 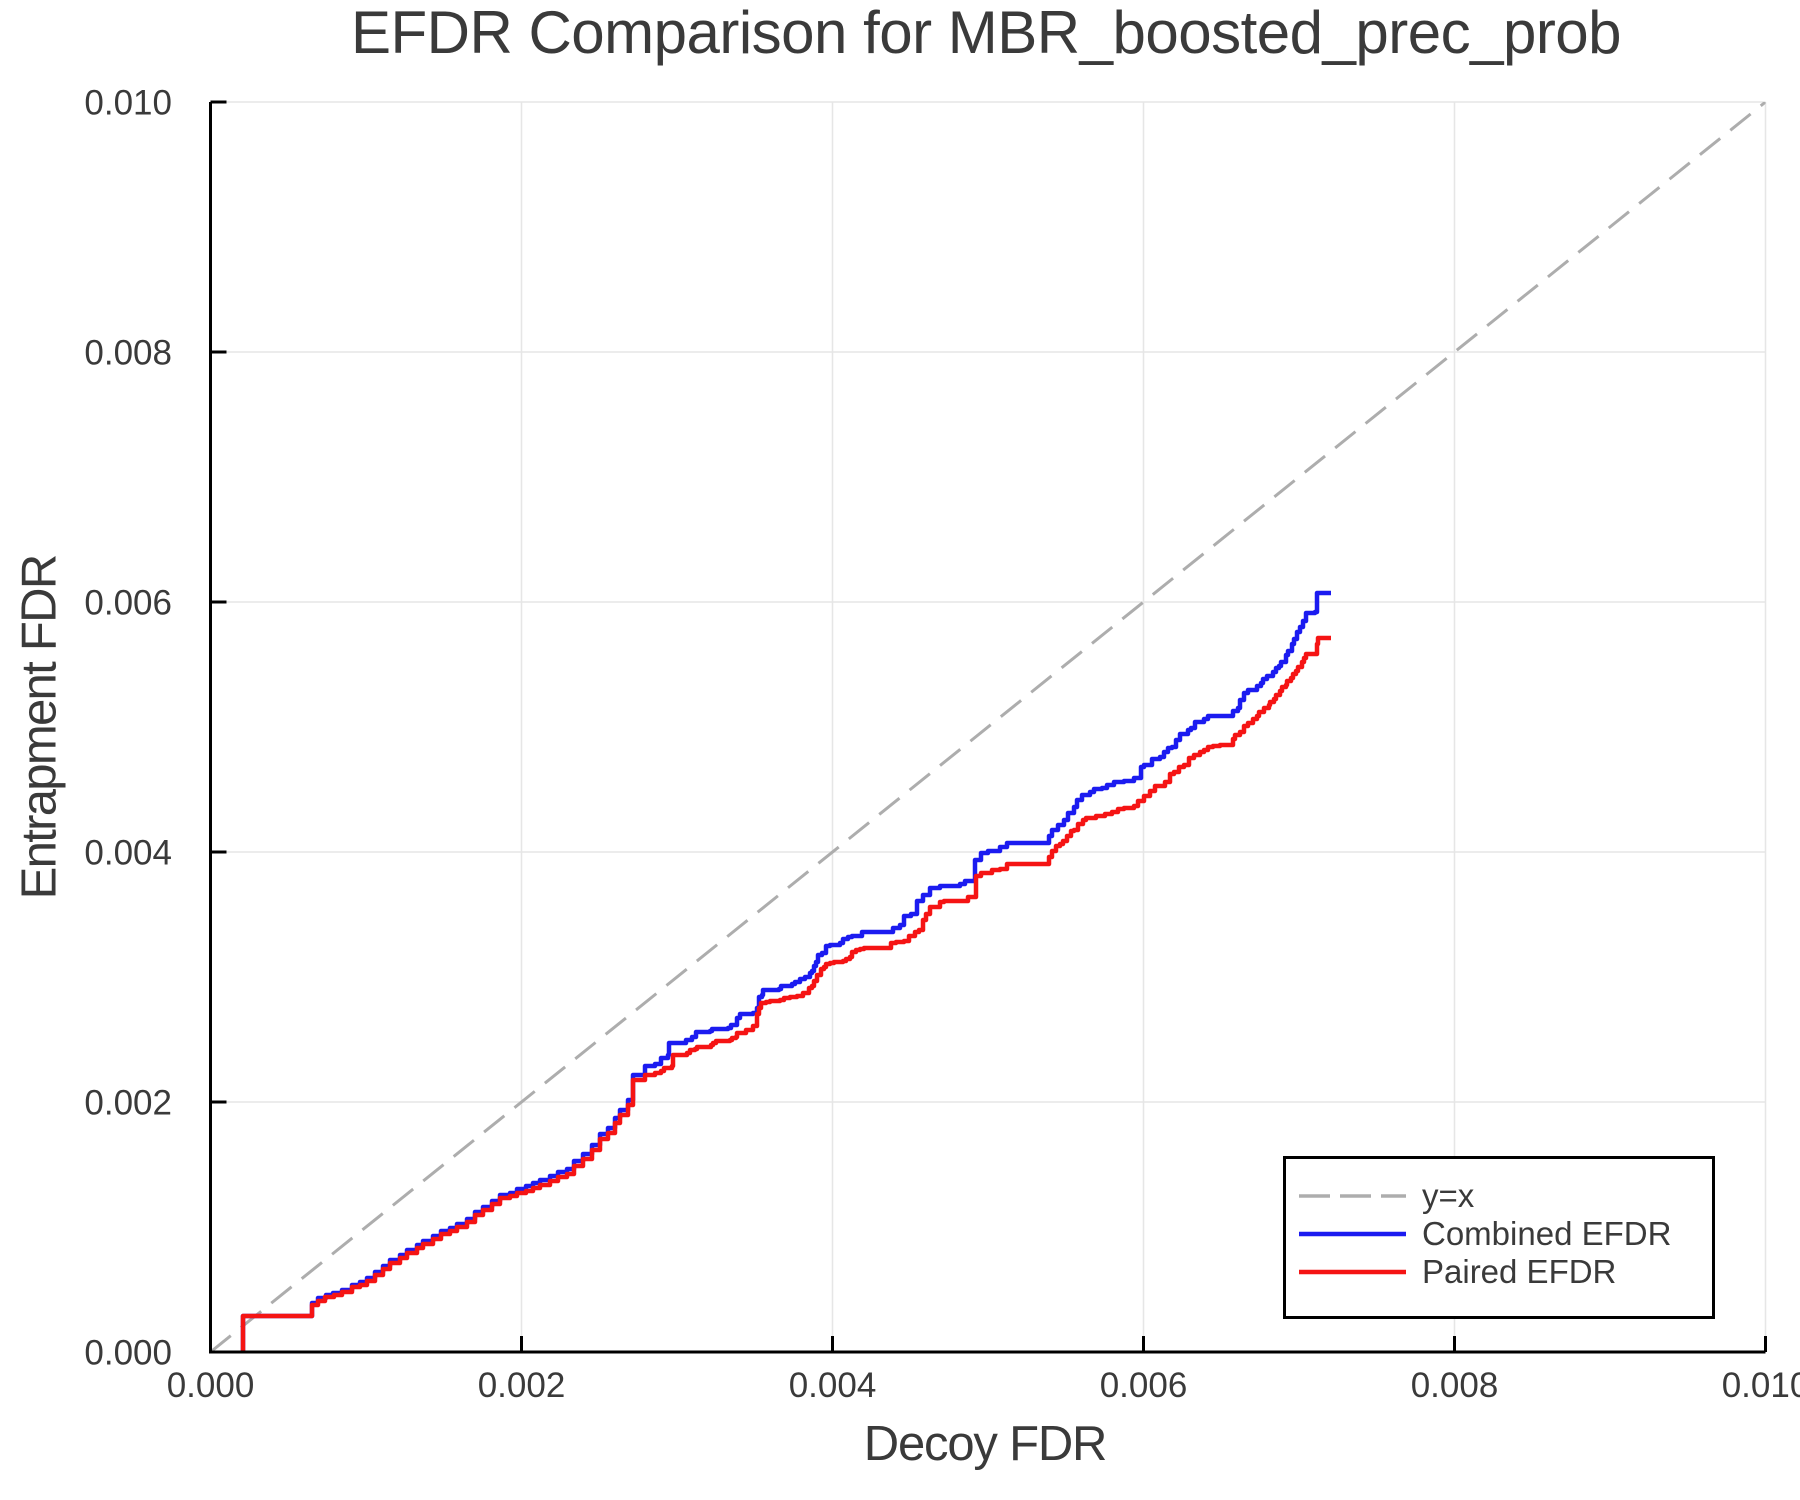 What do you see at coordinates (1546, 1233) in the screenshot?
I see `svg-text: Combined EFDR` at bounding box center [1546, 1233].